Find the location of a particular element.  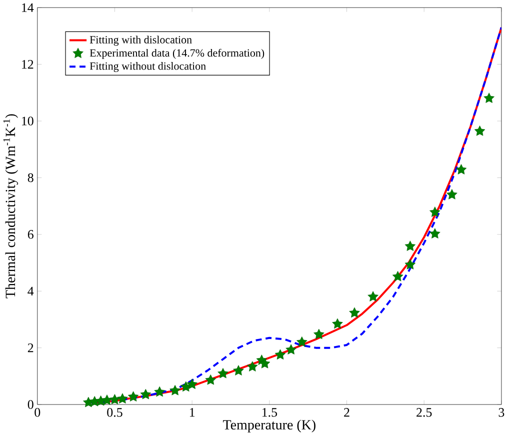

x-tick-label: 0 is located at coordinates (37, 412).